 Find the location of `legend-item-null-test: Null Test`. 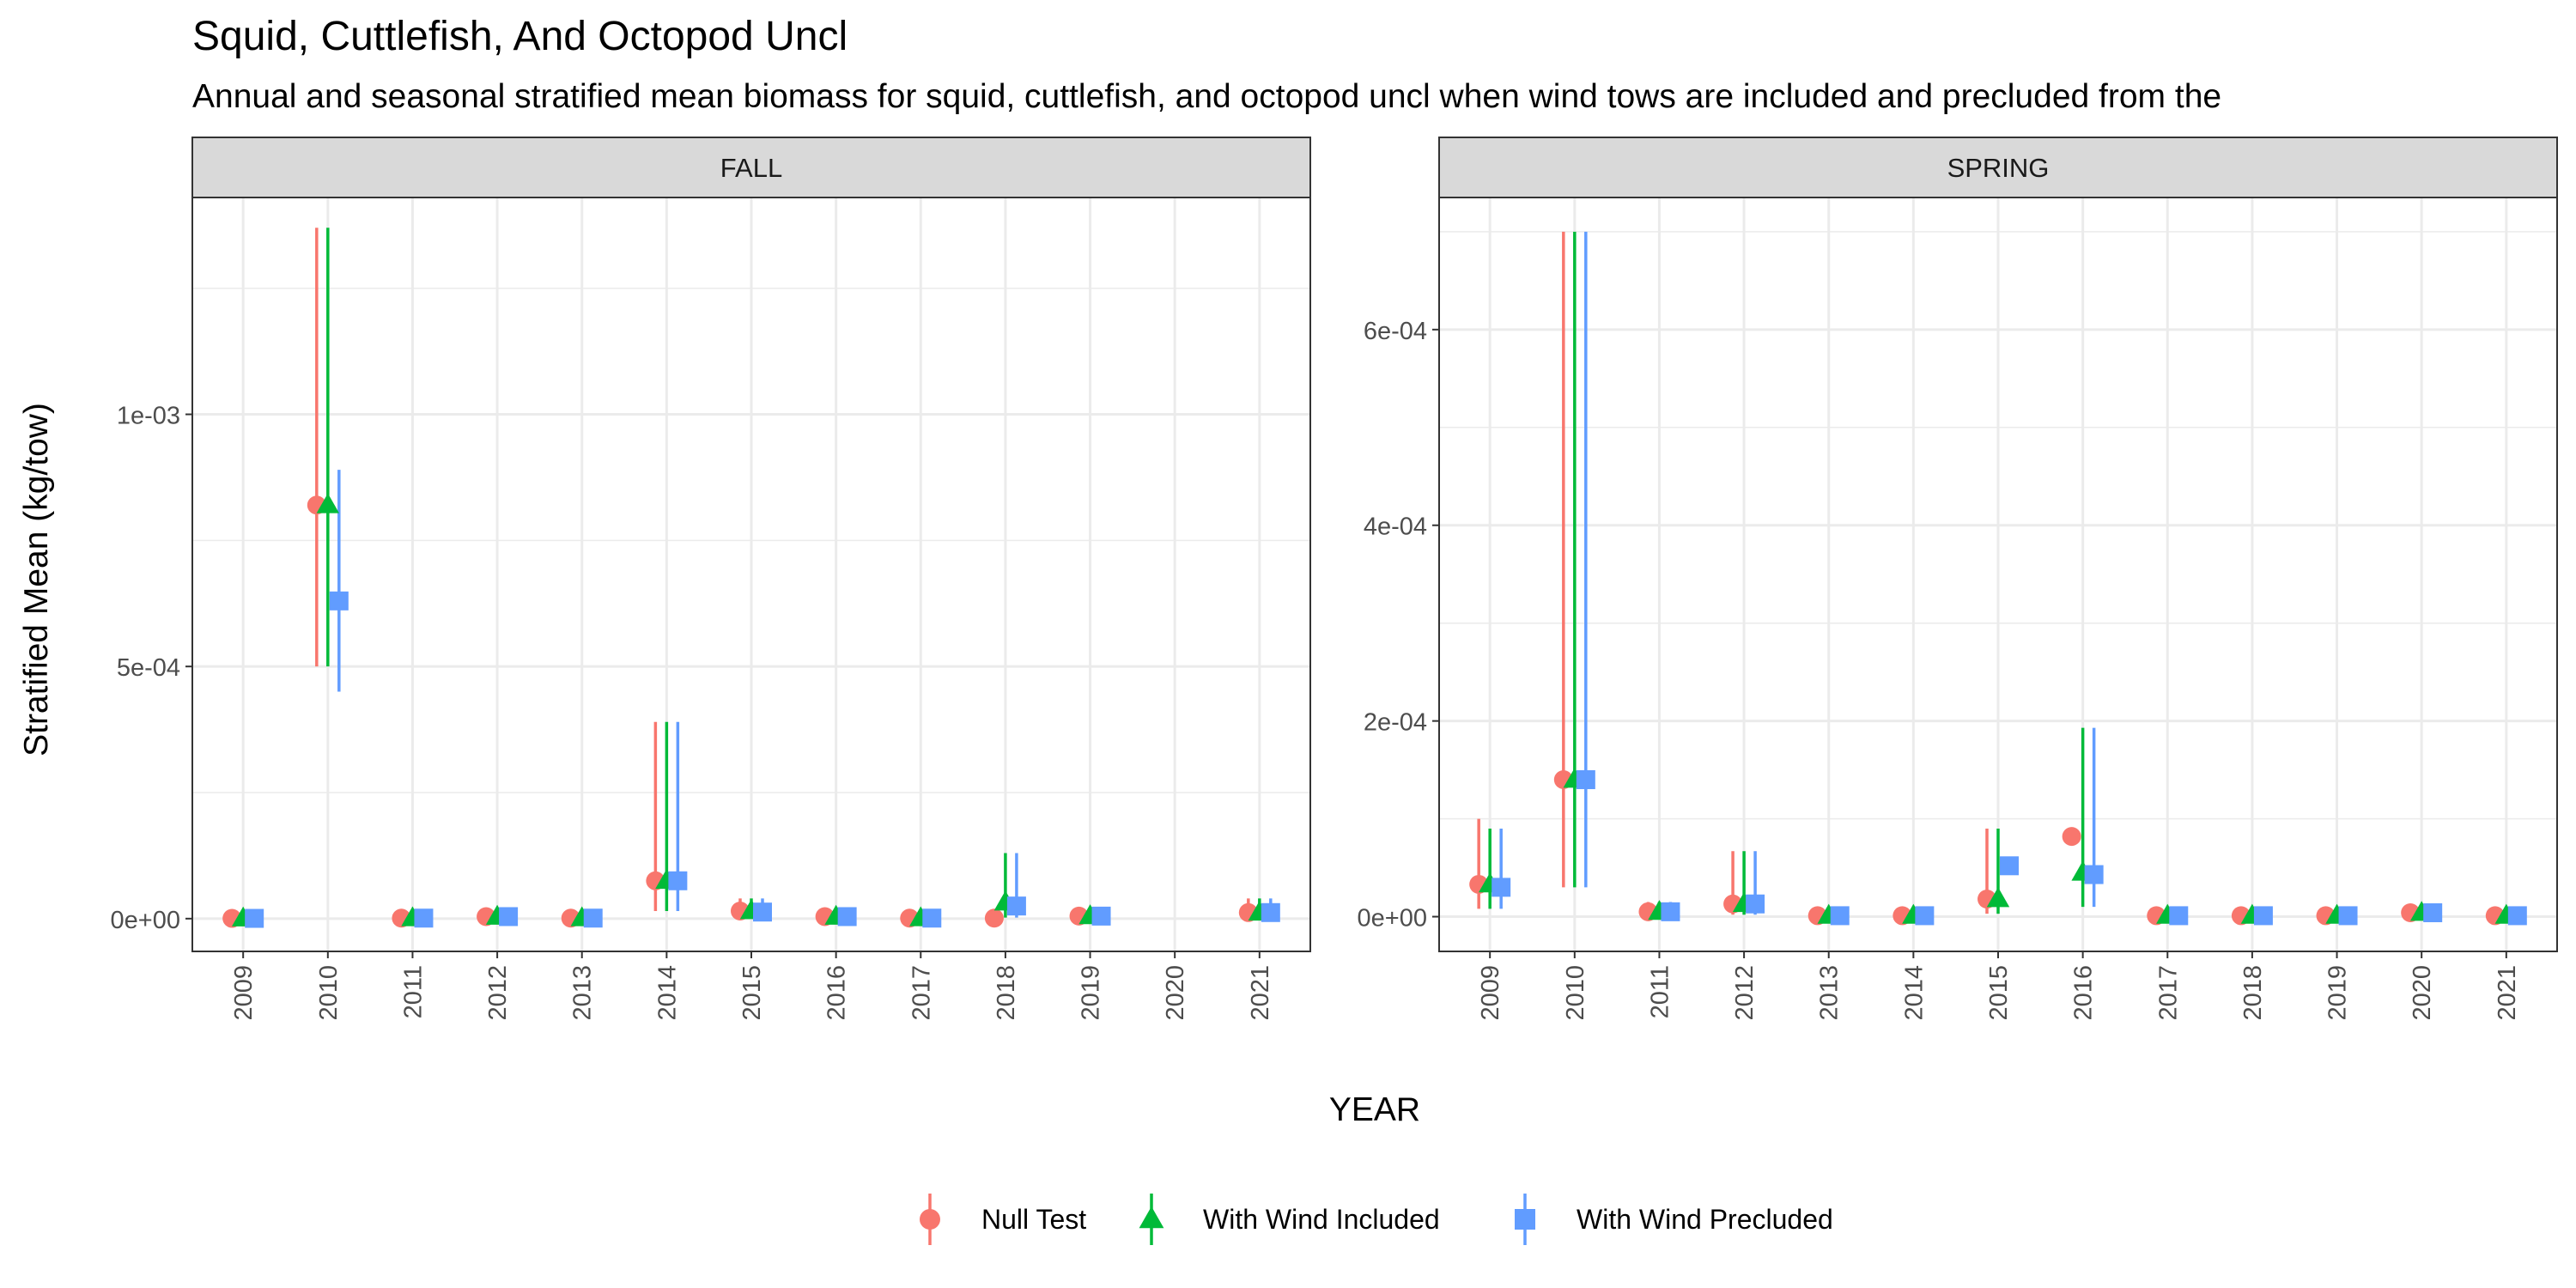

legend-item-null-test: Null Test is located at coordinates (1003, 1219).